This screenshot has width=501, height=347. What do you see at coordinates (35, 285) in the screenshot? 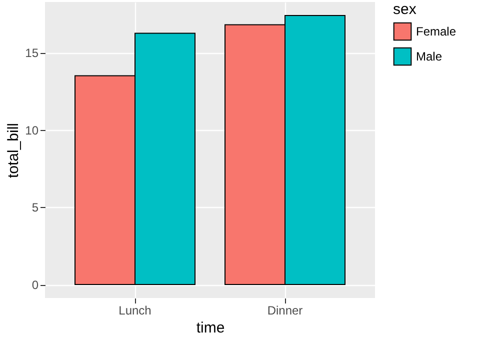
I see `y-tick-label: 0` at bounding box center [35, 285].